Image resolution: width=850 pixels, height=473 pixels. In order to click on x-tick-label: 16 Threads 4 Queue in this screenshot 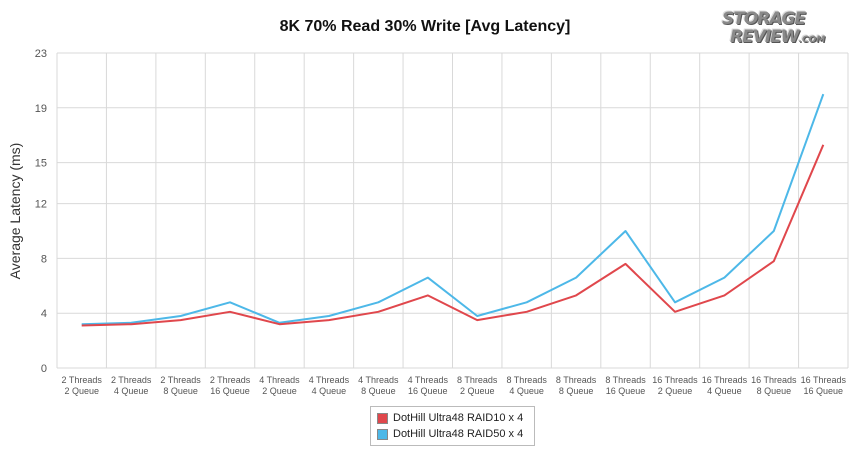, I will do `click(725, 385)`.